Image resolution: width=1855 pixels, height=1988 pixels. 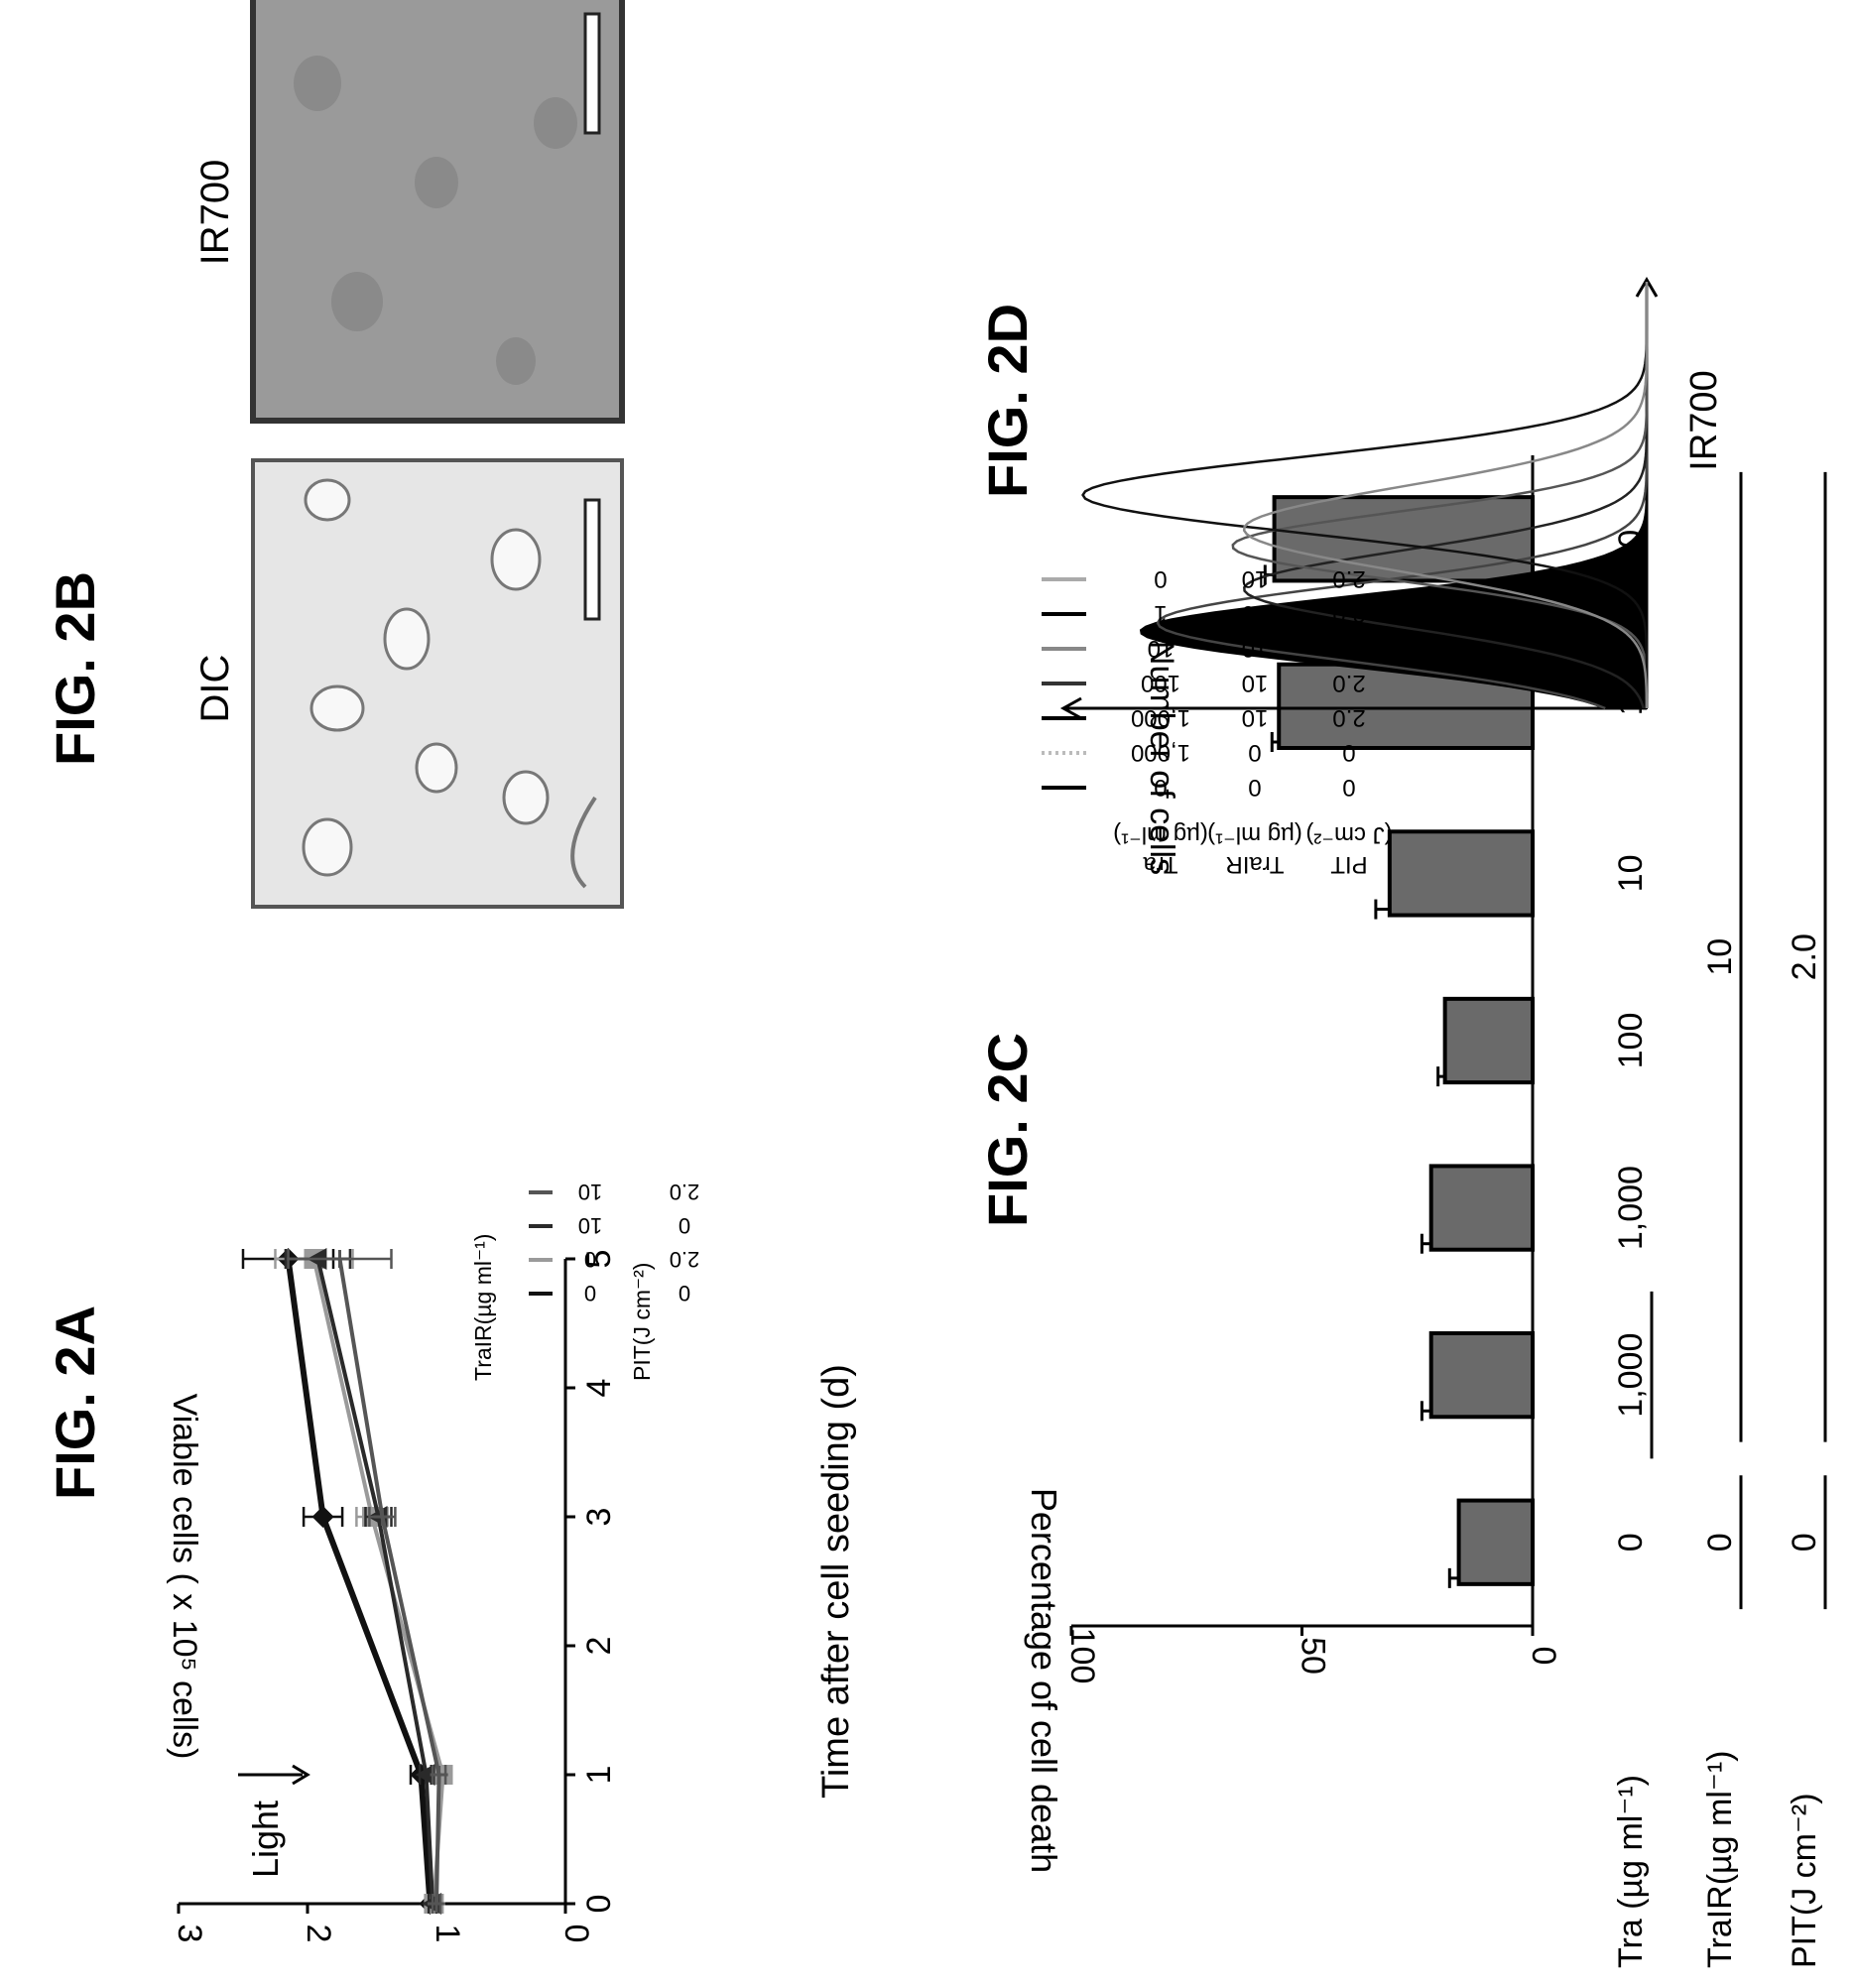 I want to click on fig2a-legend-header-trair: TraIR(µg ml⁻¹), so click(x=483, y=1307).